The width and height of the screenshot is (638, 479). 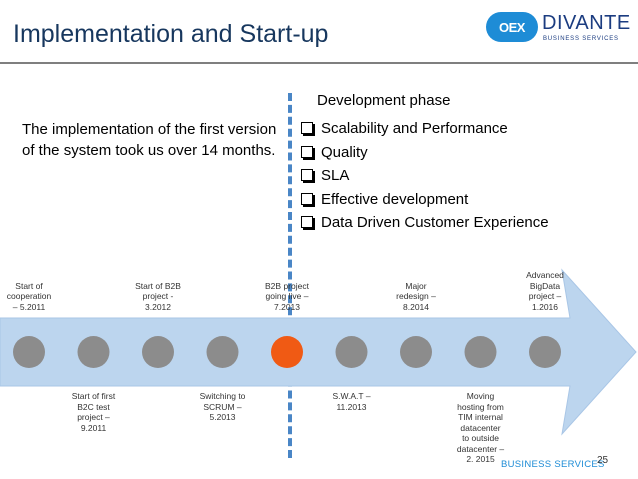 I want to click on milestone-dots, so click(x=287, y=352).